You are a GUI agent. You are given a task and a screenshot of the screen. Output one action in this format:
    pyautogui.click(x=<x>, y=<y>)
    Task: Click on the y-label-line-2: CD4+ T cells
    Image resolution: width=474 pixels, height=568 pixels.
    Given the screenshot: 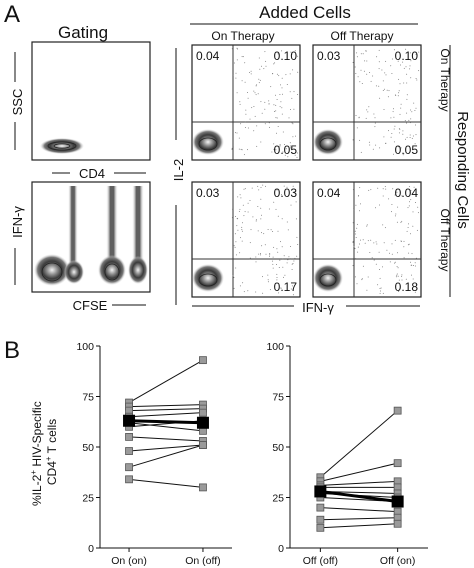 What is the action you would take?
    pyautogui.click(x=51, y=452)
    